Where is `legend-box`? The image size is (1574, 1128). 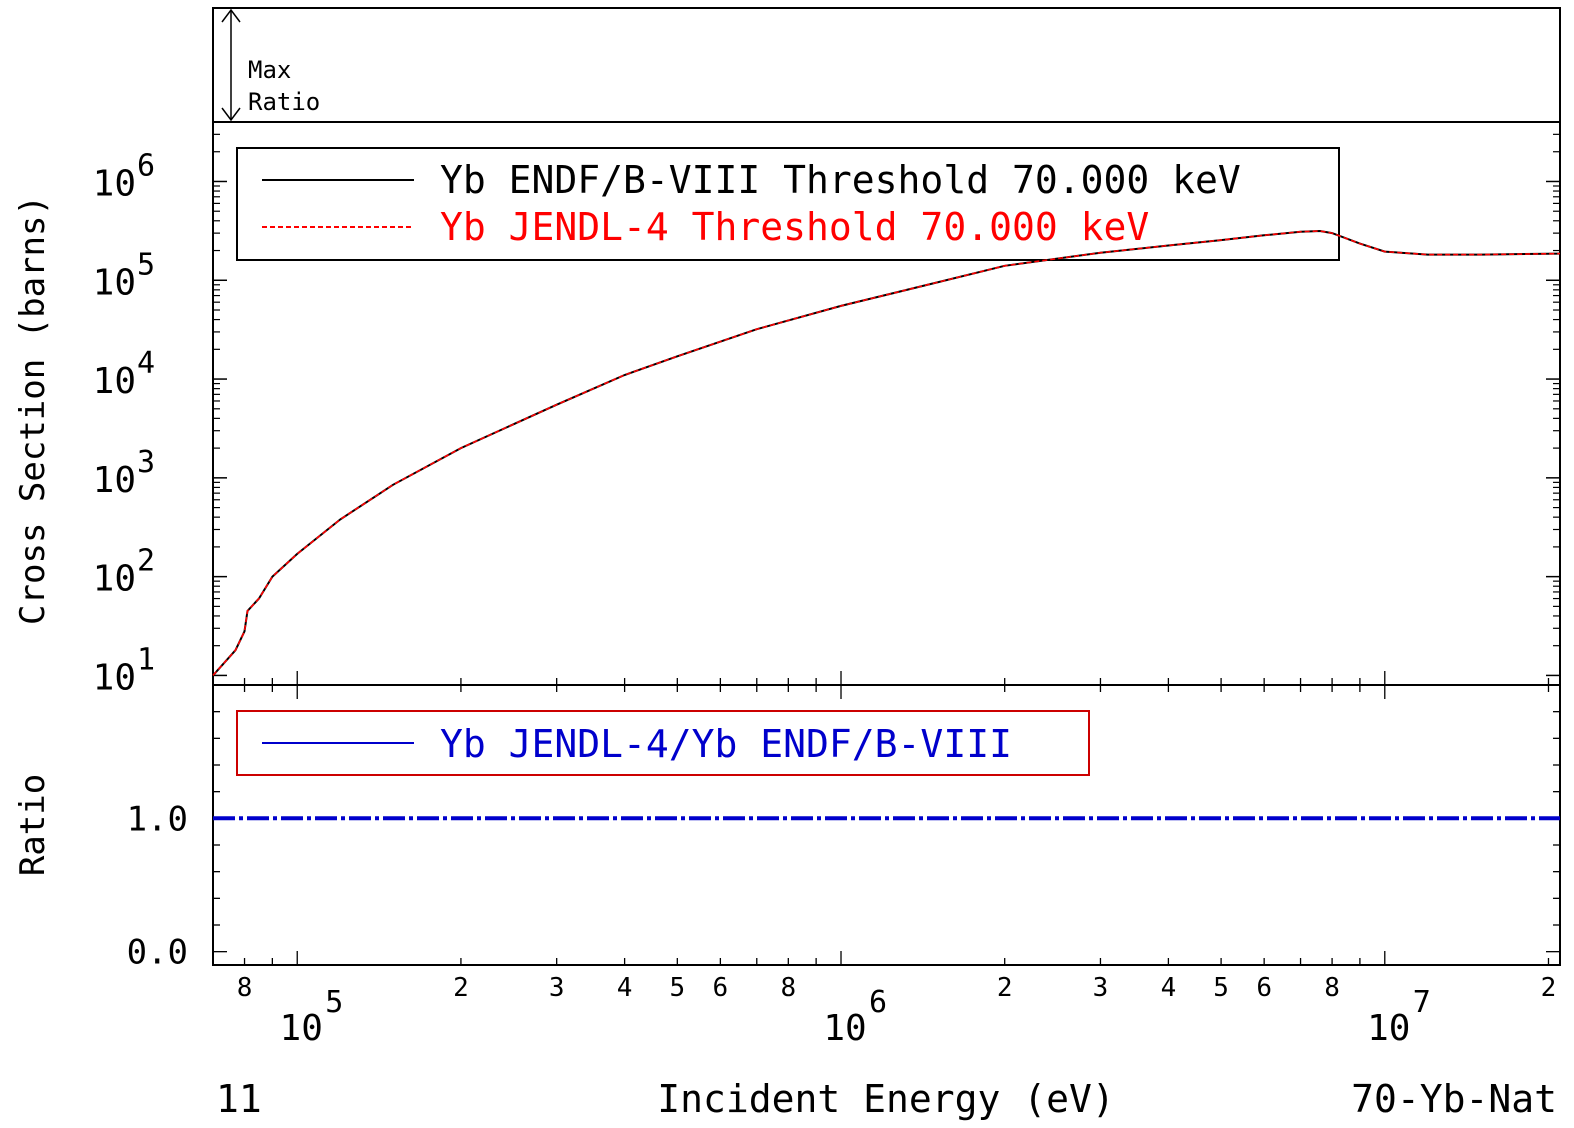
legend-box is located at coordinates (788, 204).